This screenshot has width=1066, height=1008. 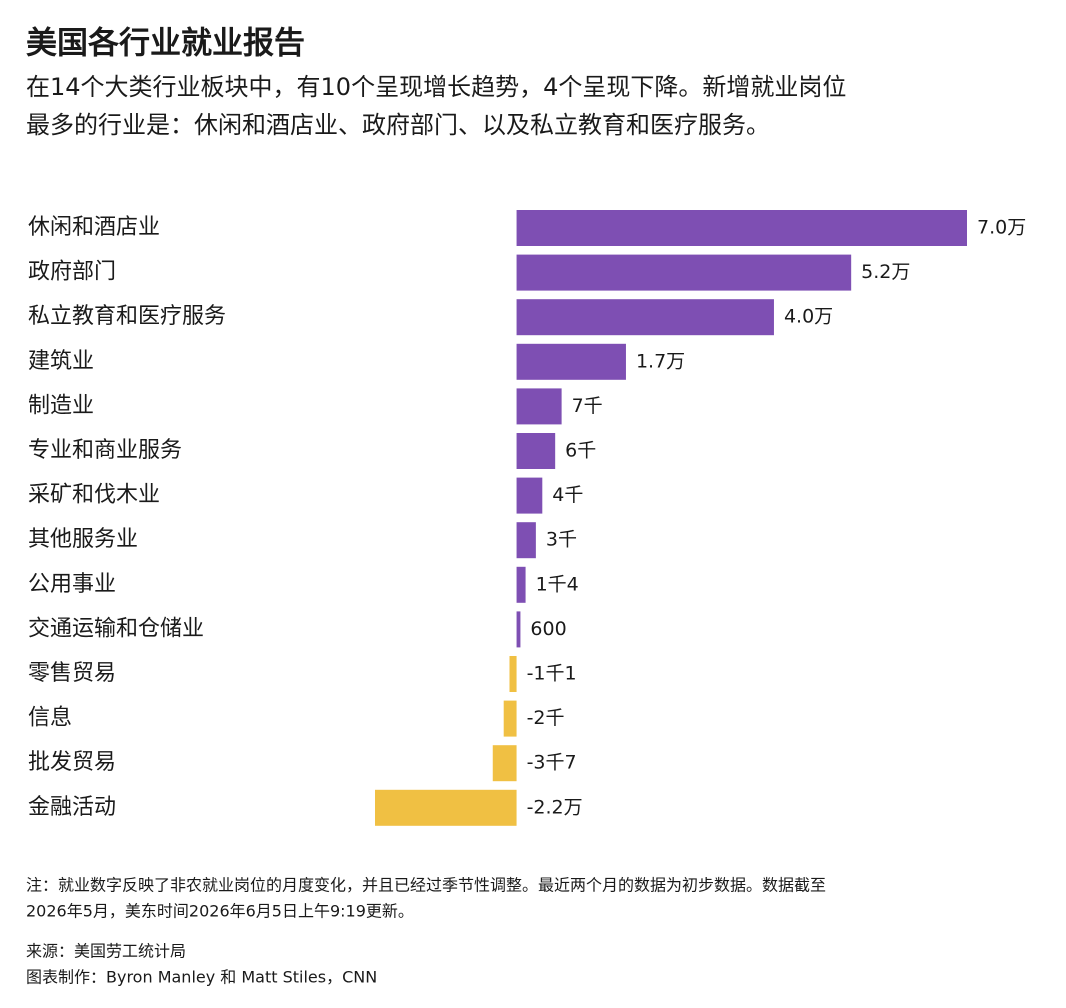 What do you see at coordinates (808, 317) in the screenshot?
I see `value-label: 4.0万` at bounding box center [808, 317].